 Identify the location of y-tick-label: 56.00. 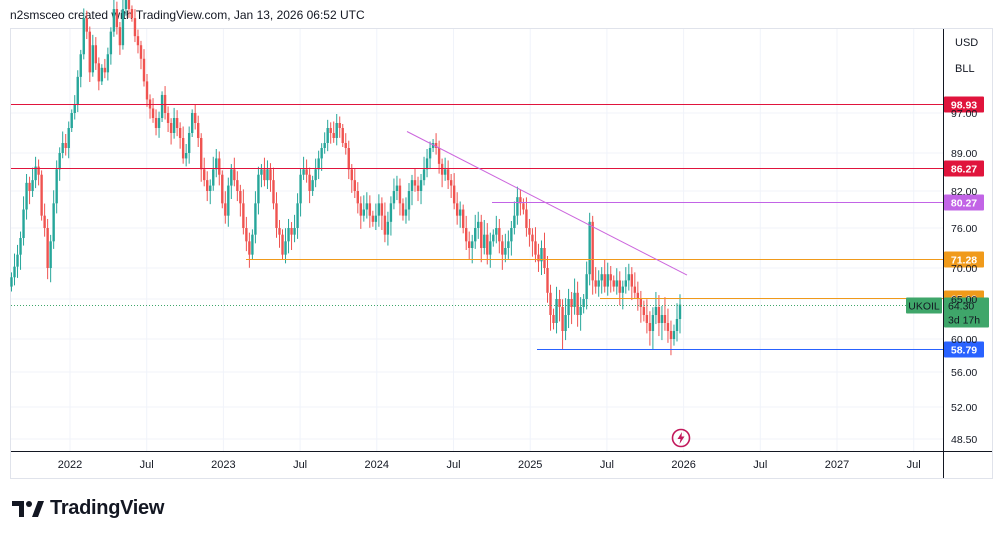
(964, 373).